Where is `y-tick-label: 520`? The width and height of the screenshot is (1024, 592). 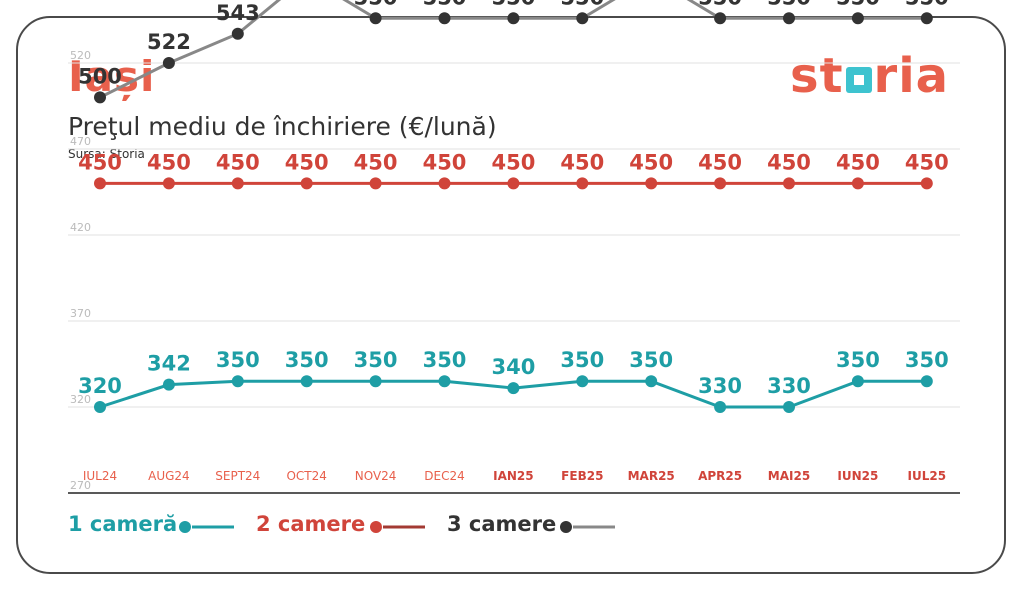
y-tick-label: 520 is located at coordinates (80, 55).